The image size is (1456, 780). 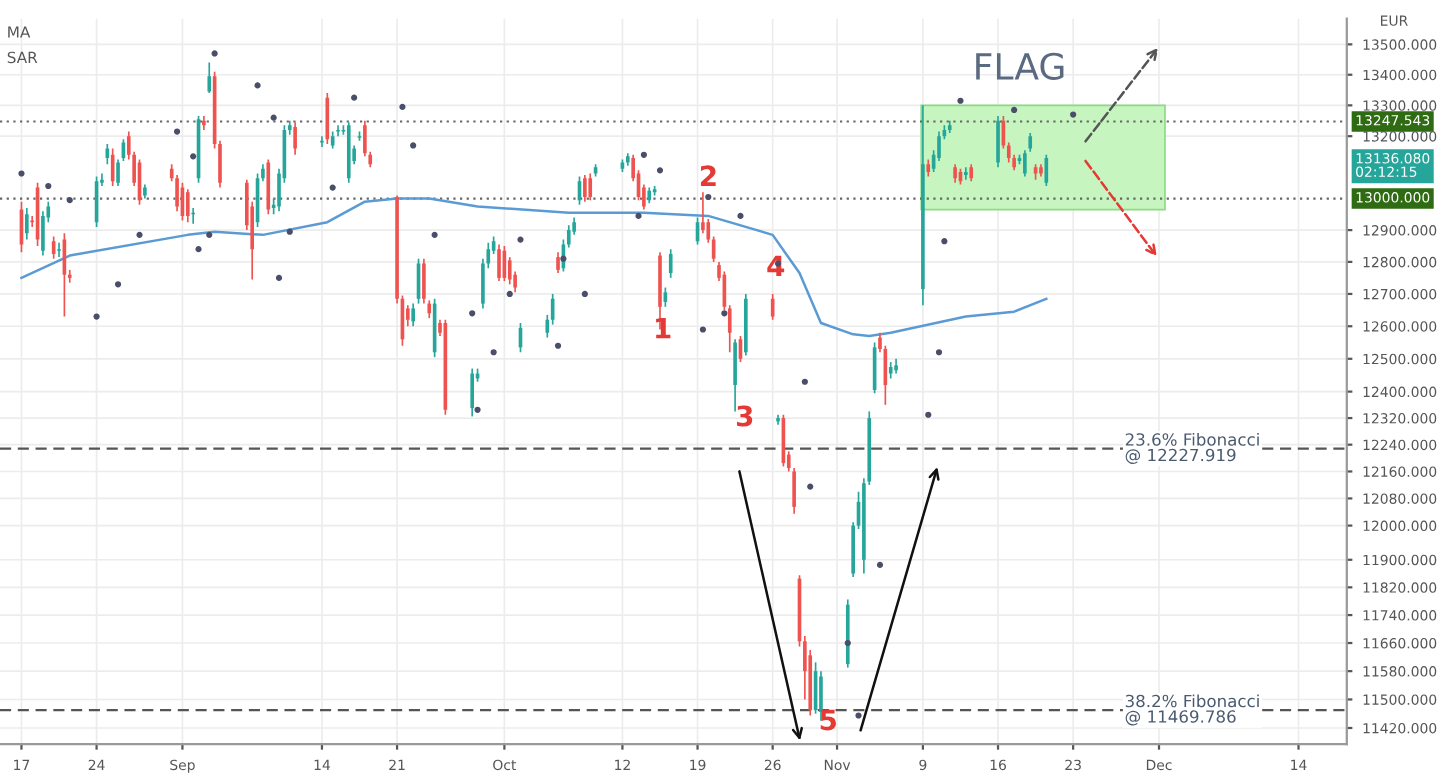 I want to click on annotation: 1, so click(x=663, y=328).